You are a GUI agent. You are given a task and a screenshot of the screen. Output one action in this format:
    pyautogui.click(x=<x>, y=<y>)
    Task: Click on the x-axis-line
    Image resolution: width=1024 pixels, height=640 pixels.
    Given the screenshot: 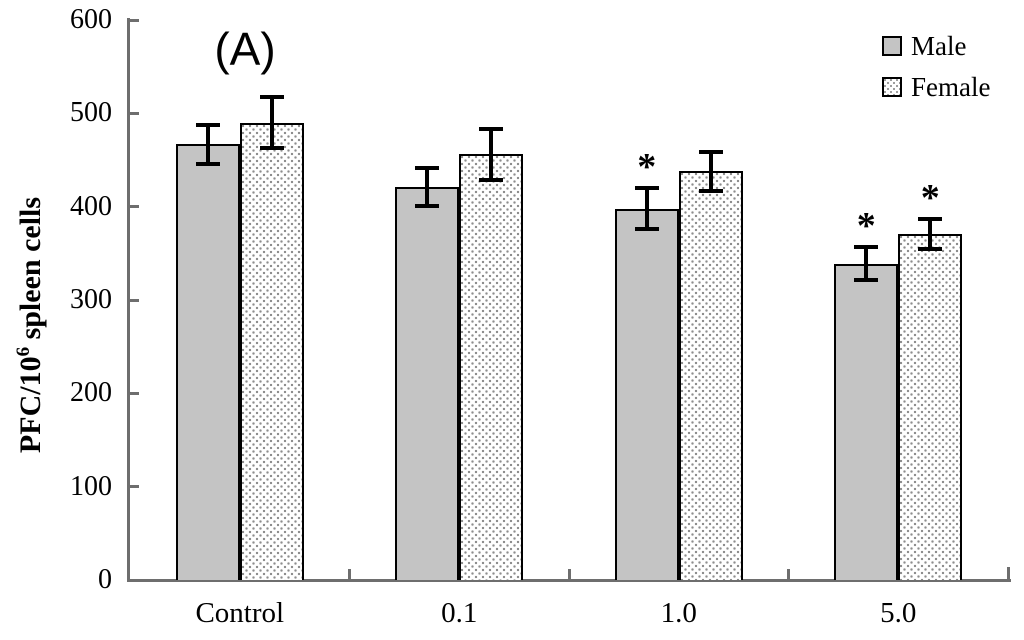 What is the action you would take?
    pyautogui.click(x=569, y=580)
    